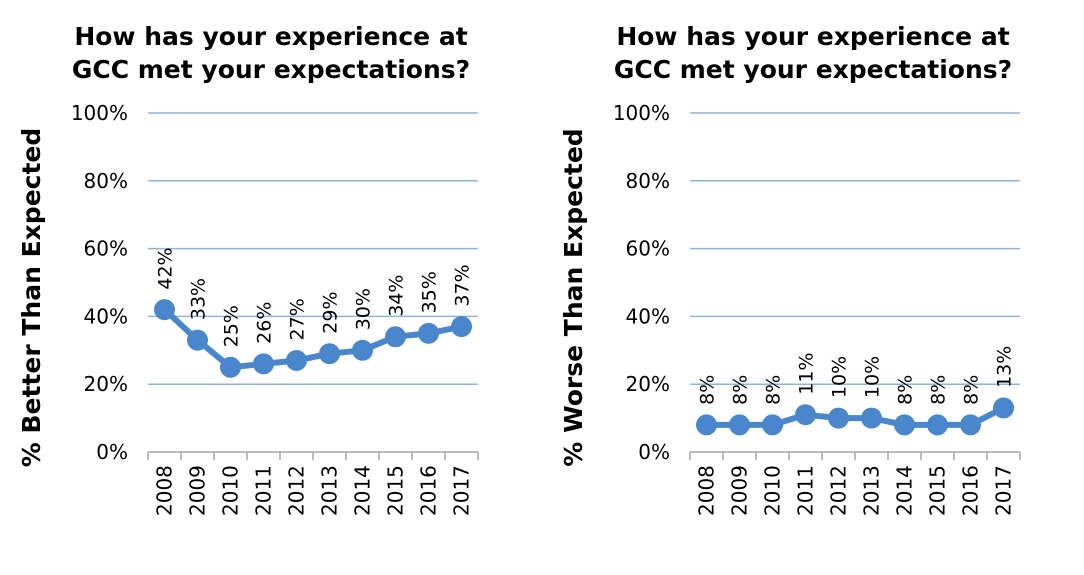 The height and width of the screenshot is (575, 1084). What do you see at coordinates (430, 292) in the screenshot?
I see `data-label: 35%` at bounding box center [430, 292].